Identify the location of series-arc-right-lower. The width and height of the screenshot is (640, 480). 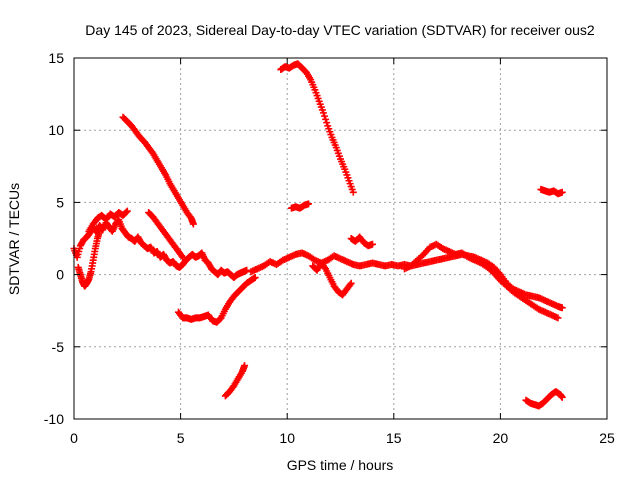
(544, 399).